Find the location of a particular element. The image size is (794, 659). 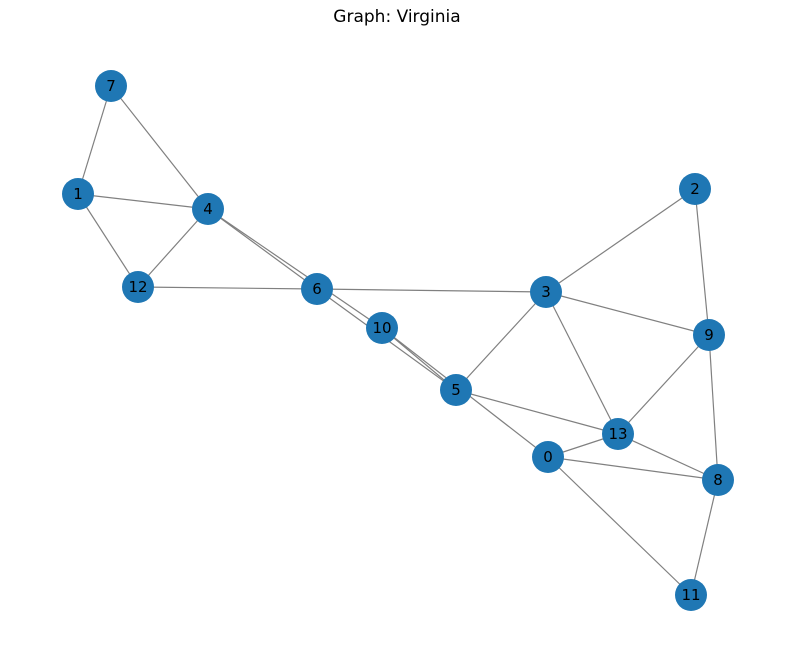

node-9: 9 is located at coordinates (709, 335).